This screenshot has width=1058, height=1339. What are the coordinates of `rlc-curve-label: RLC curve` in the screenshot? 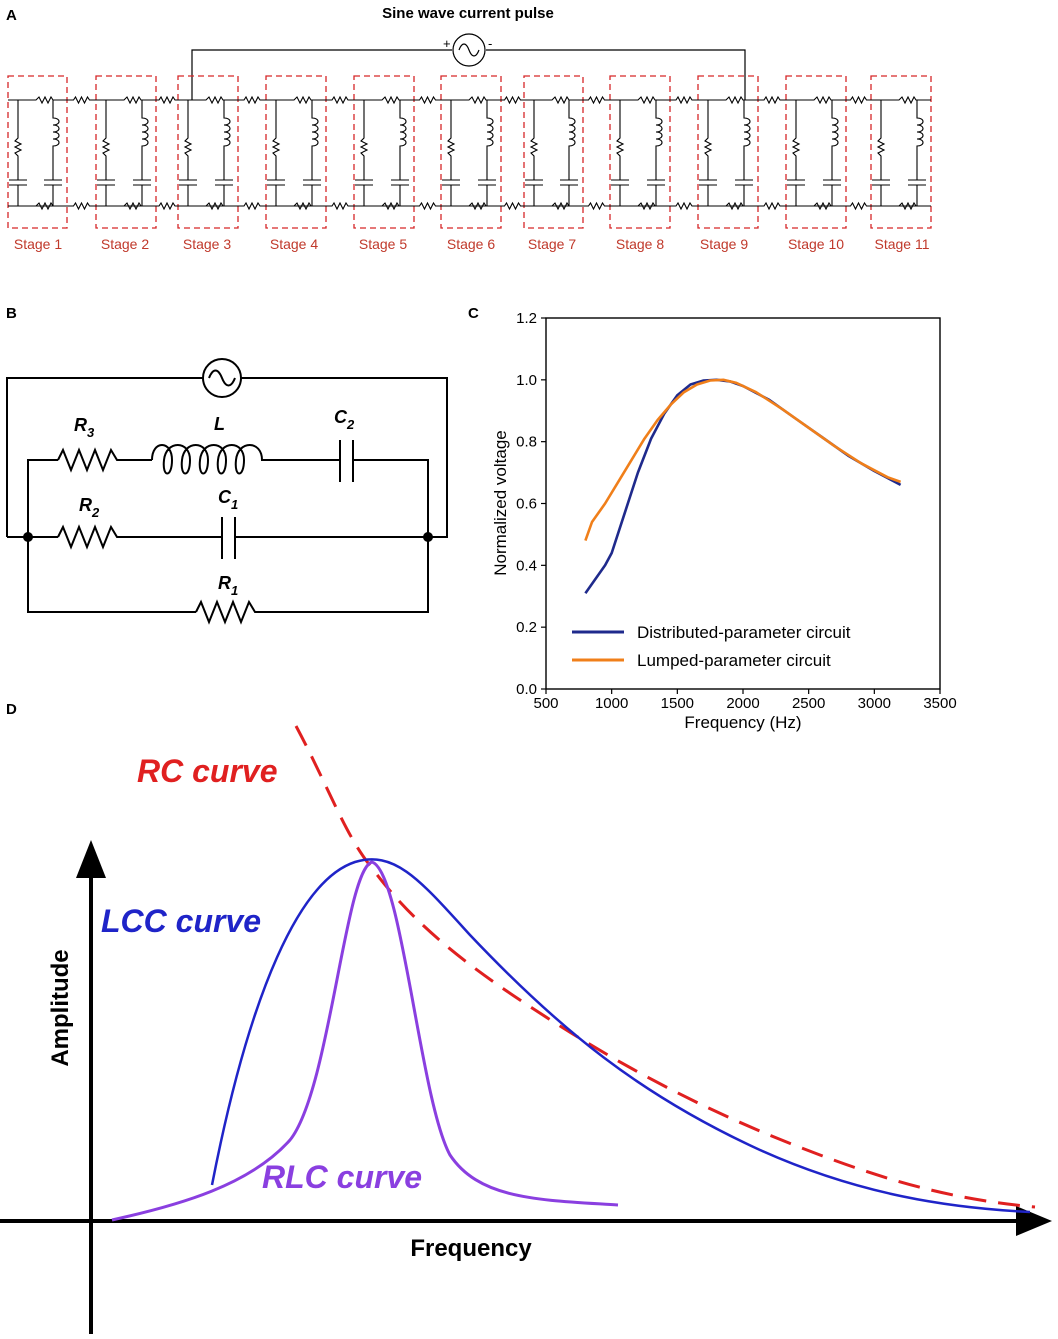 It's located at (342, 1177).